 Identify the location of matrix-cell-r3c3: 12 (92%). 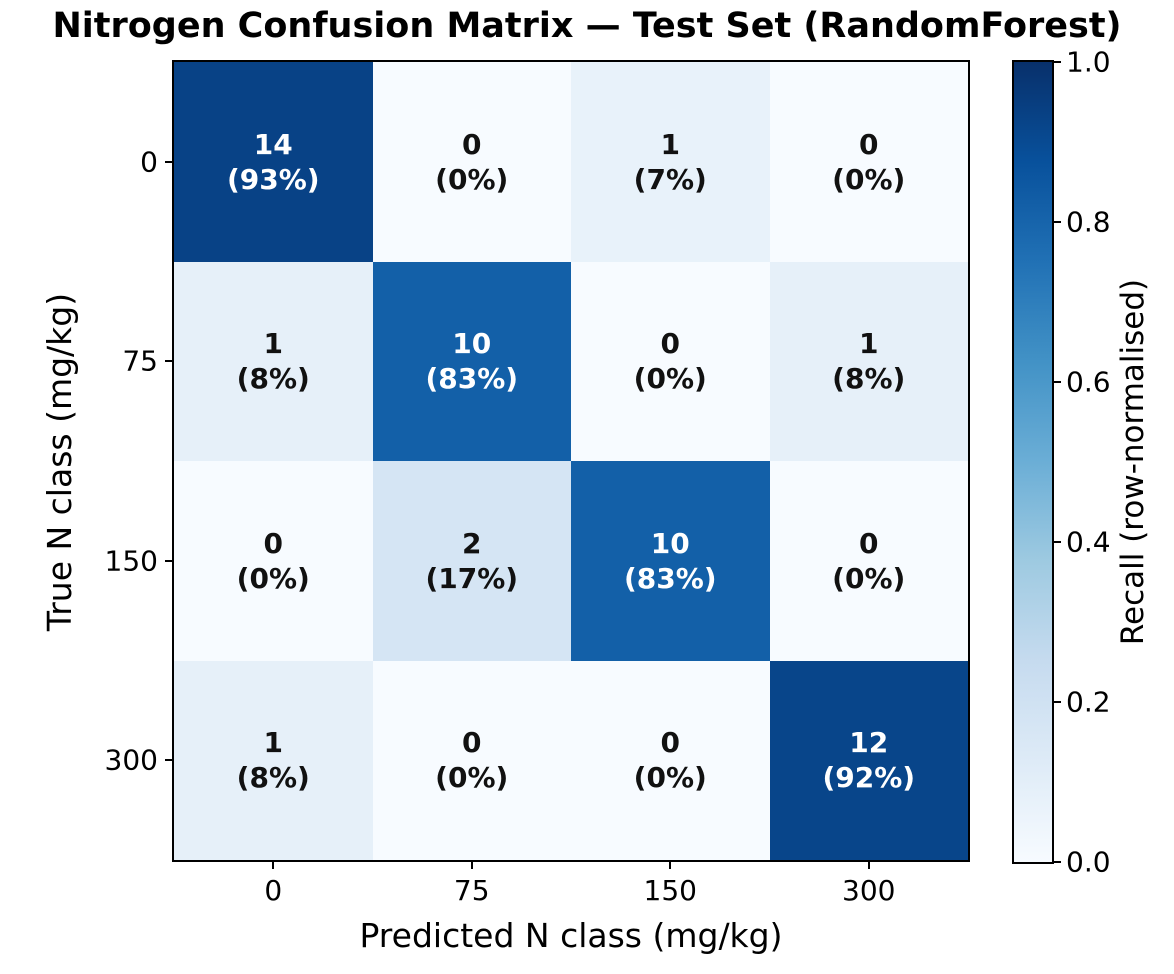
(868, 760).